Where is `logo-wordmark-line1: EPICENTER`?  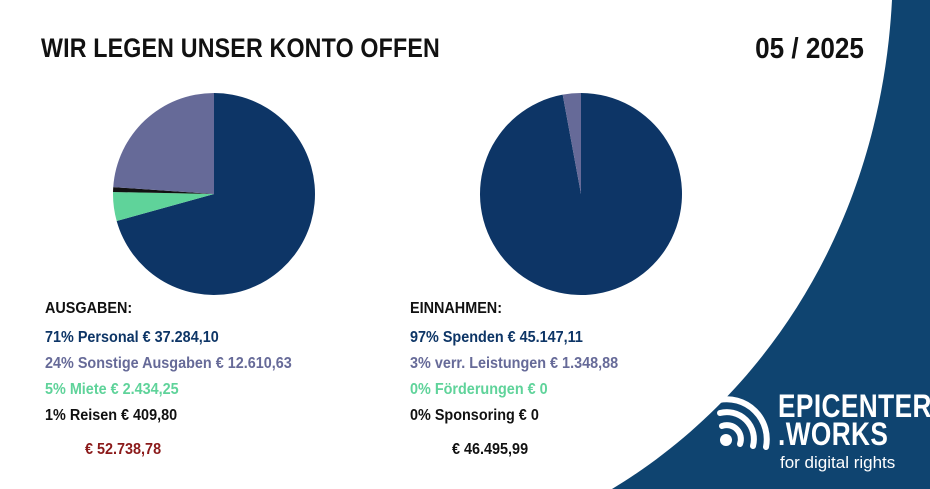
logo-wordmark-line1: EPICENTER is located at coordinates (854, 406).